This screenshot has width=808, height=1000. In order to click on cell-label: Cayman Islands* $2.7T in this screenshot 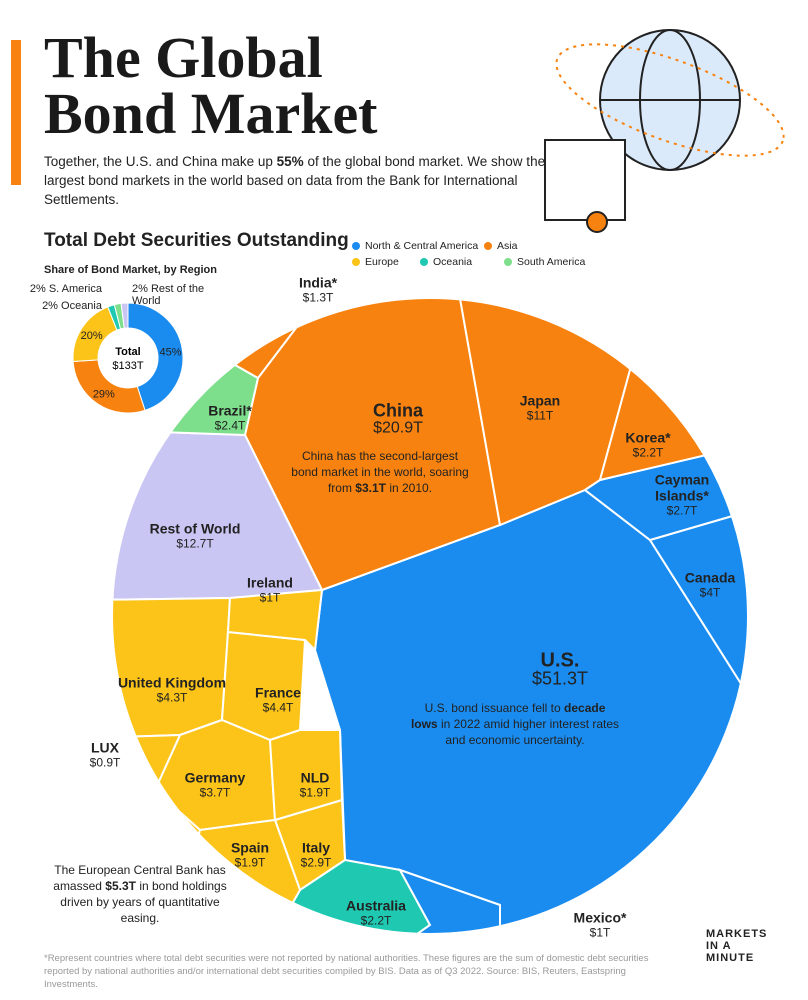, I will do `click(682, 495)`.